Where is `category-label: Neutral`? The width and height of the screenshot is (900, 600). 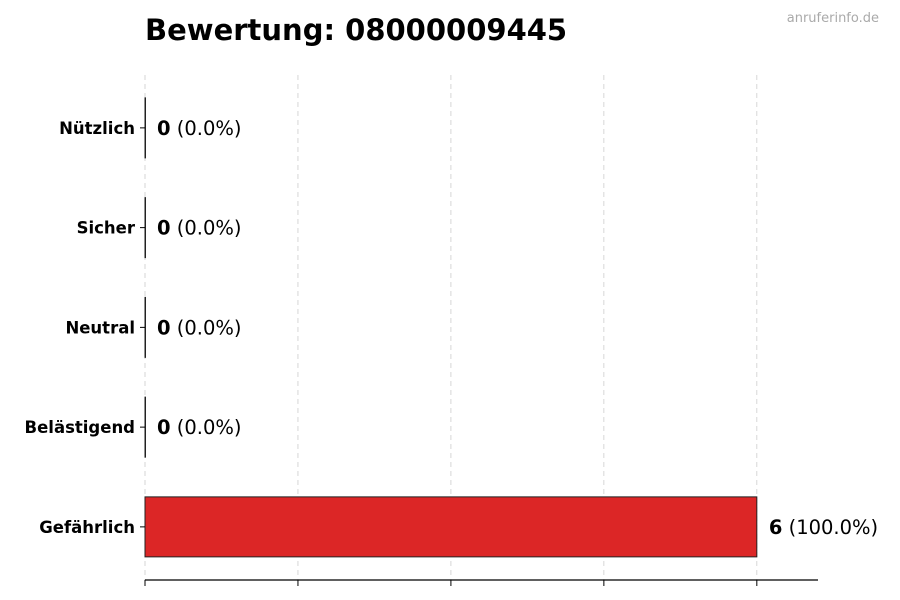
category-label: Neutral is located at coordinates (100, 327).